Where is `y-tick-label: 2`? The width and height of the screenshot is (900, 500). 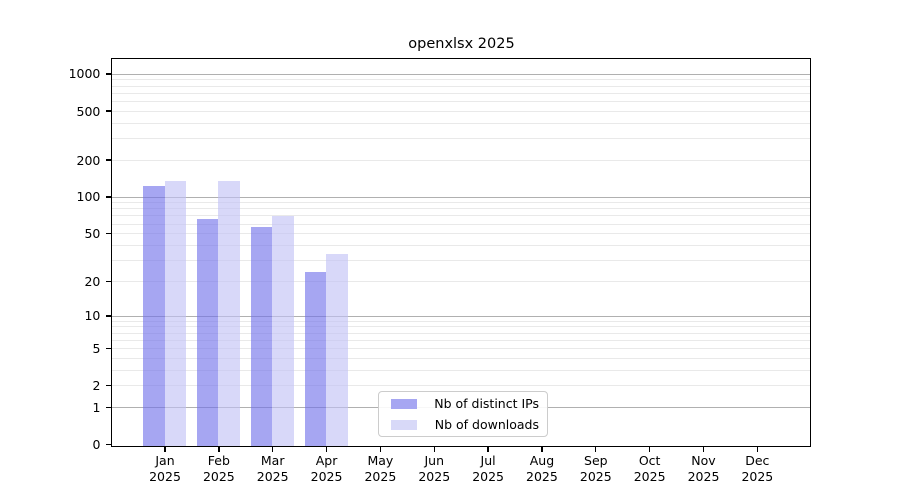 y-tick-label: 2 is located at coordinates (96, 386).